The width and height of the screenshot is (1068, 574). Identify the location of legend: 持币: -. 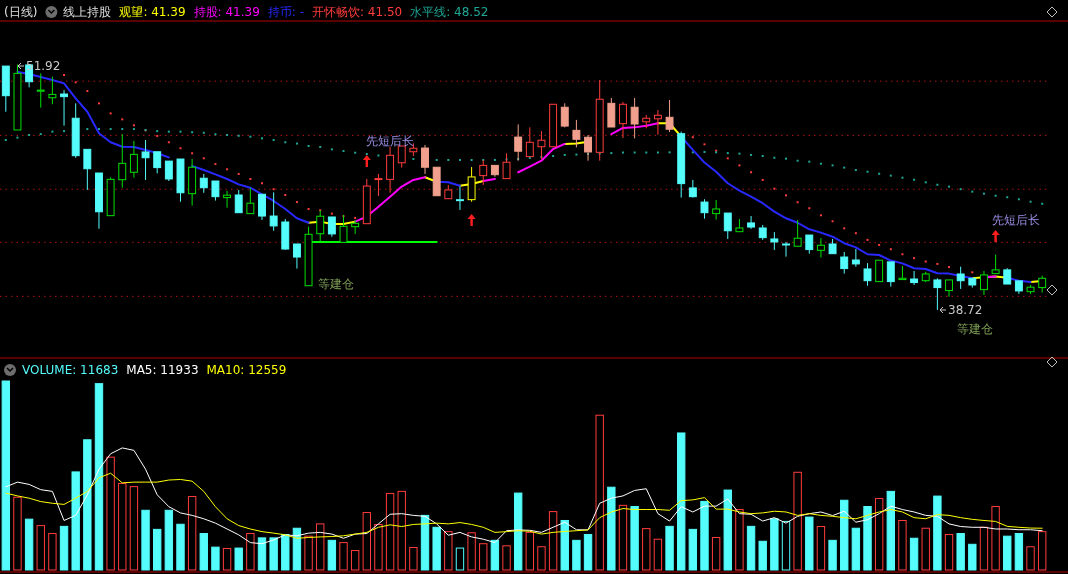
(285, 12).